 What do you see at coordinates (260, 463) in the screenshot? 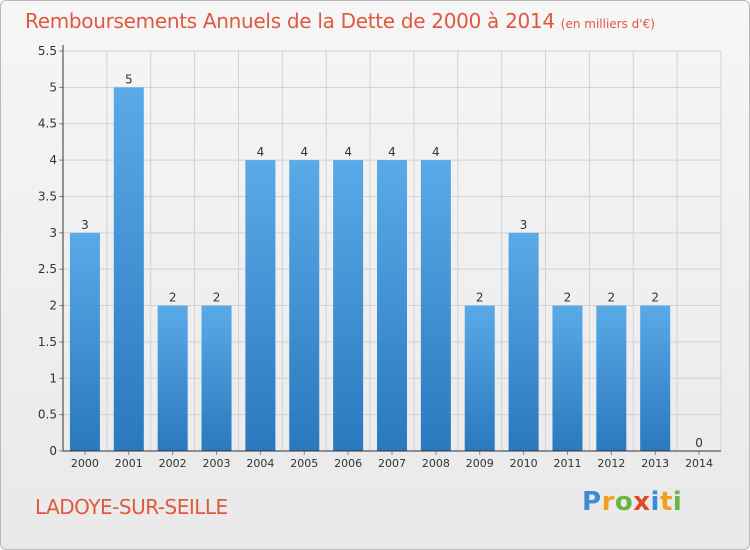
I see `x-tick-label: 2004` at bounding box center [260, 463].